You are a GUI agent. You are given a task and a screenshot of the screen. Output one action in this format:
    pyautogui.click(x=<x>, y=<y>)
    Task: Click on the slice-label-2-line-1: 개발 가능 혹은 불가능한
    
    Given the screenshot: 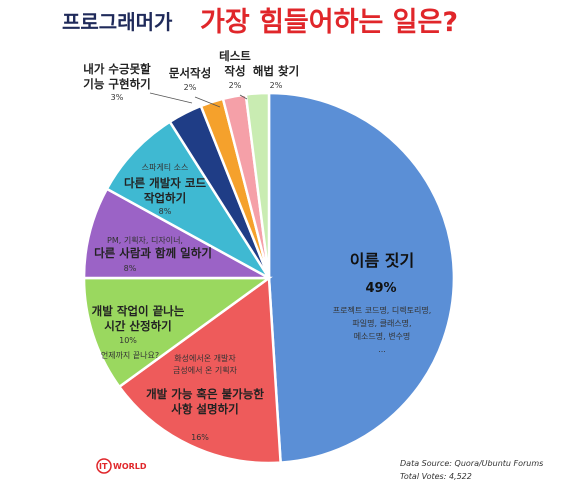 What is the action you would take?
    pyautogui.click(x=205, y=394)
    